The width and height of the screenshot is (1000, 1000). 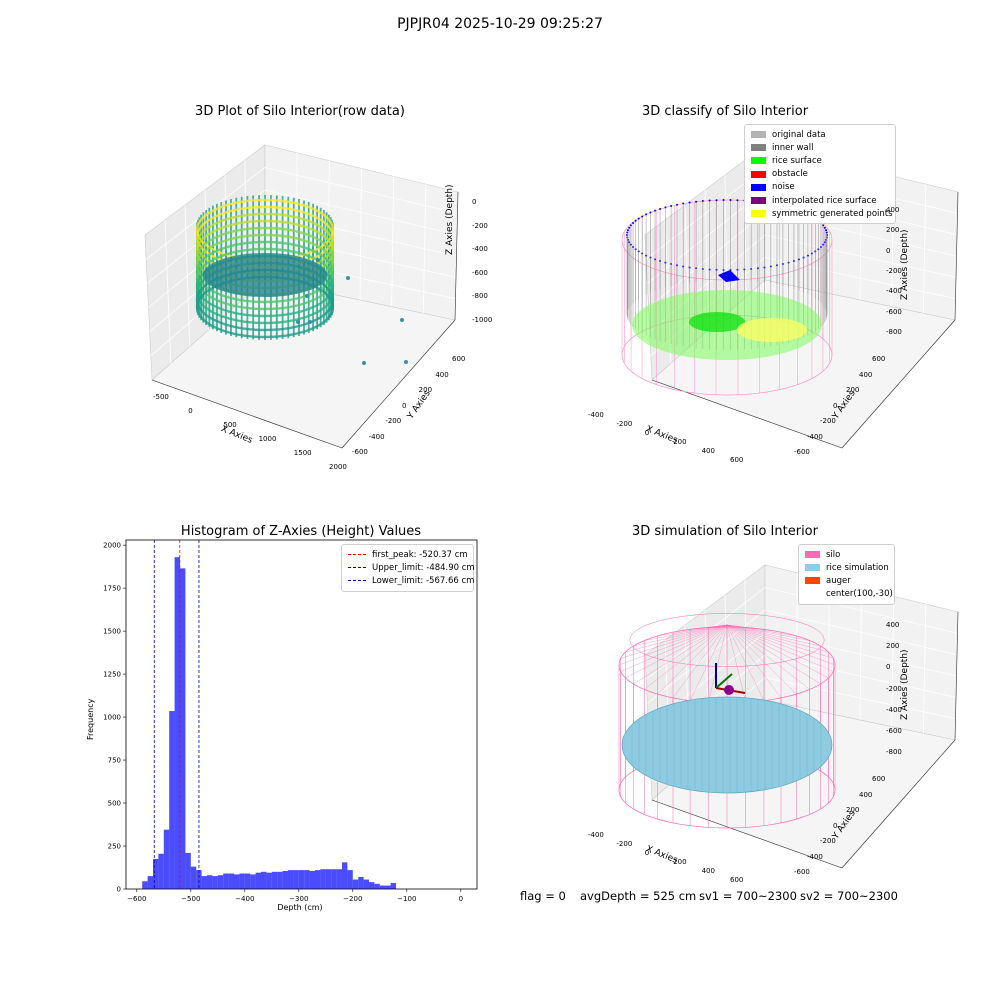 I want to click on legend-item: obstacle, so click(x=820, y=174).